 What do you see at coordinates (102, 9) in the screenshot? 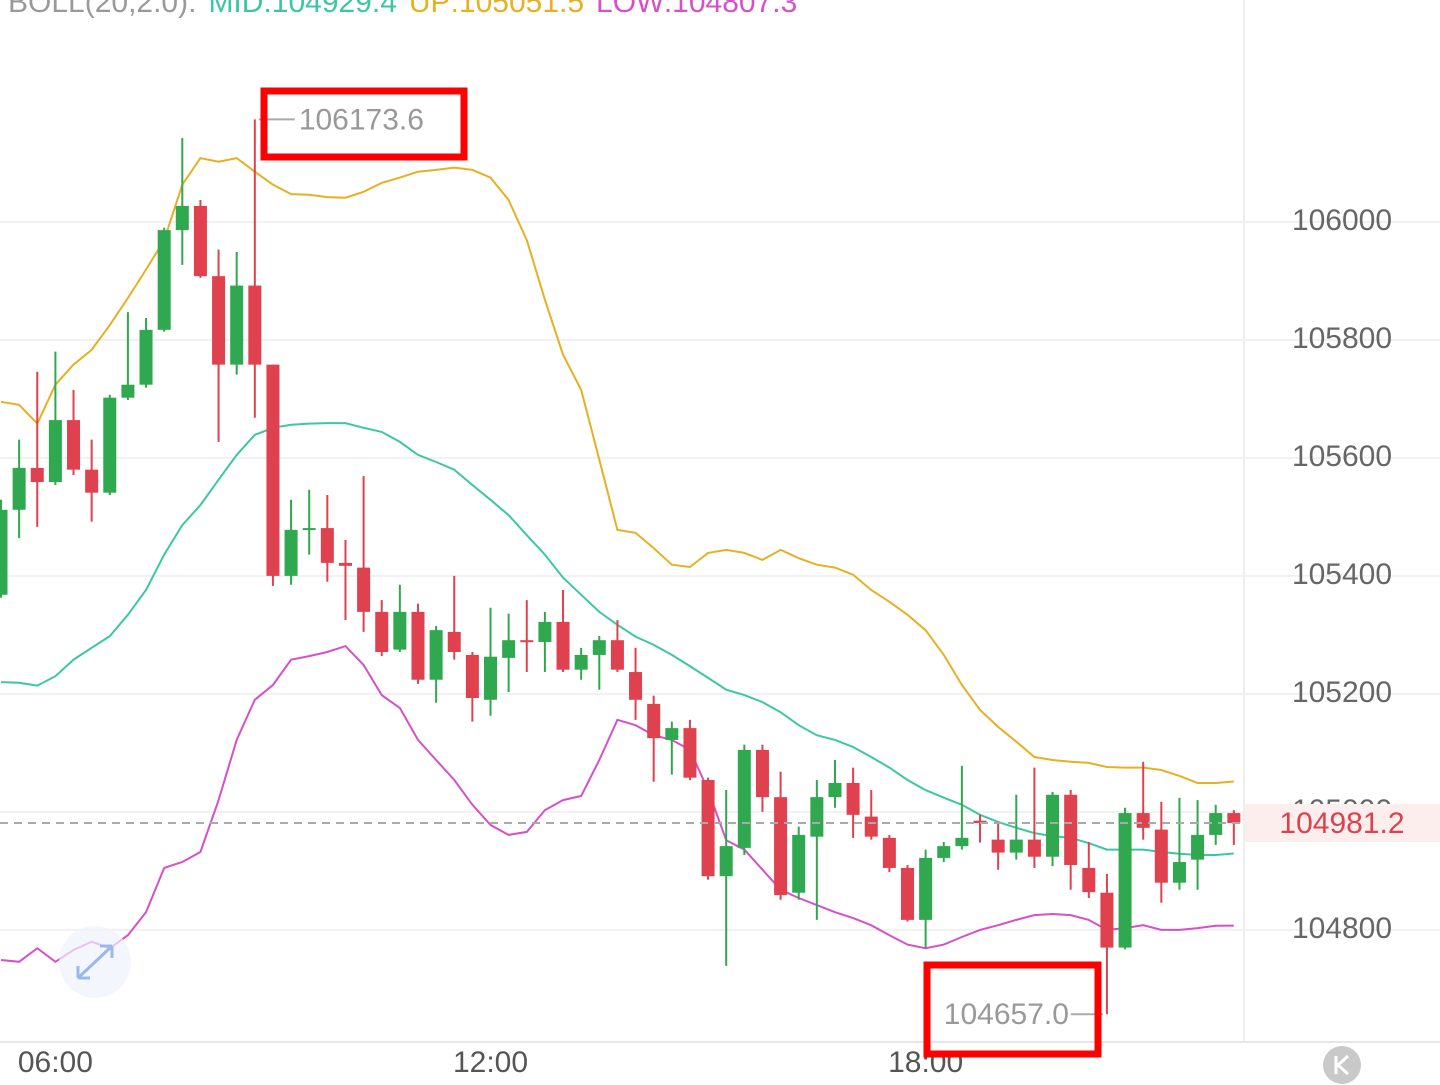
I see `indicator-name: BOLL(20,2.0):` at bounding box center [102, 9].